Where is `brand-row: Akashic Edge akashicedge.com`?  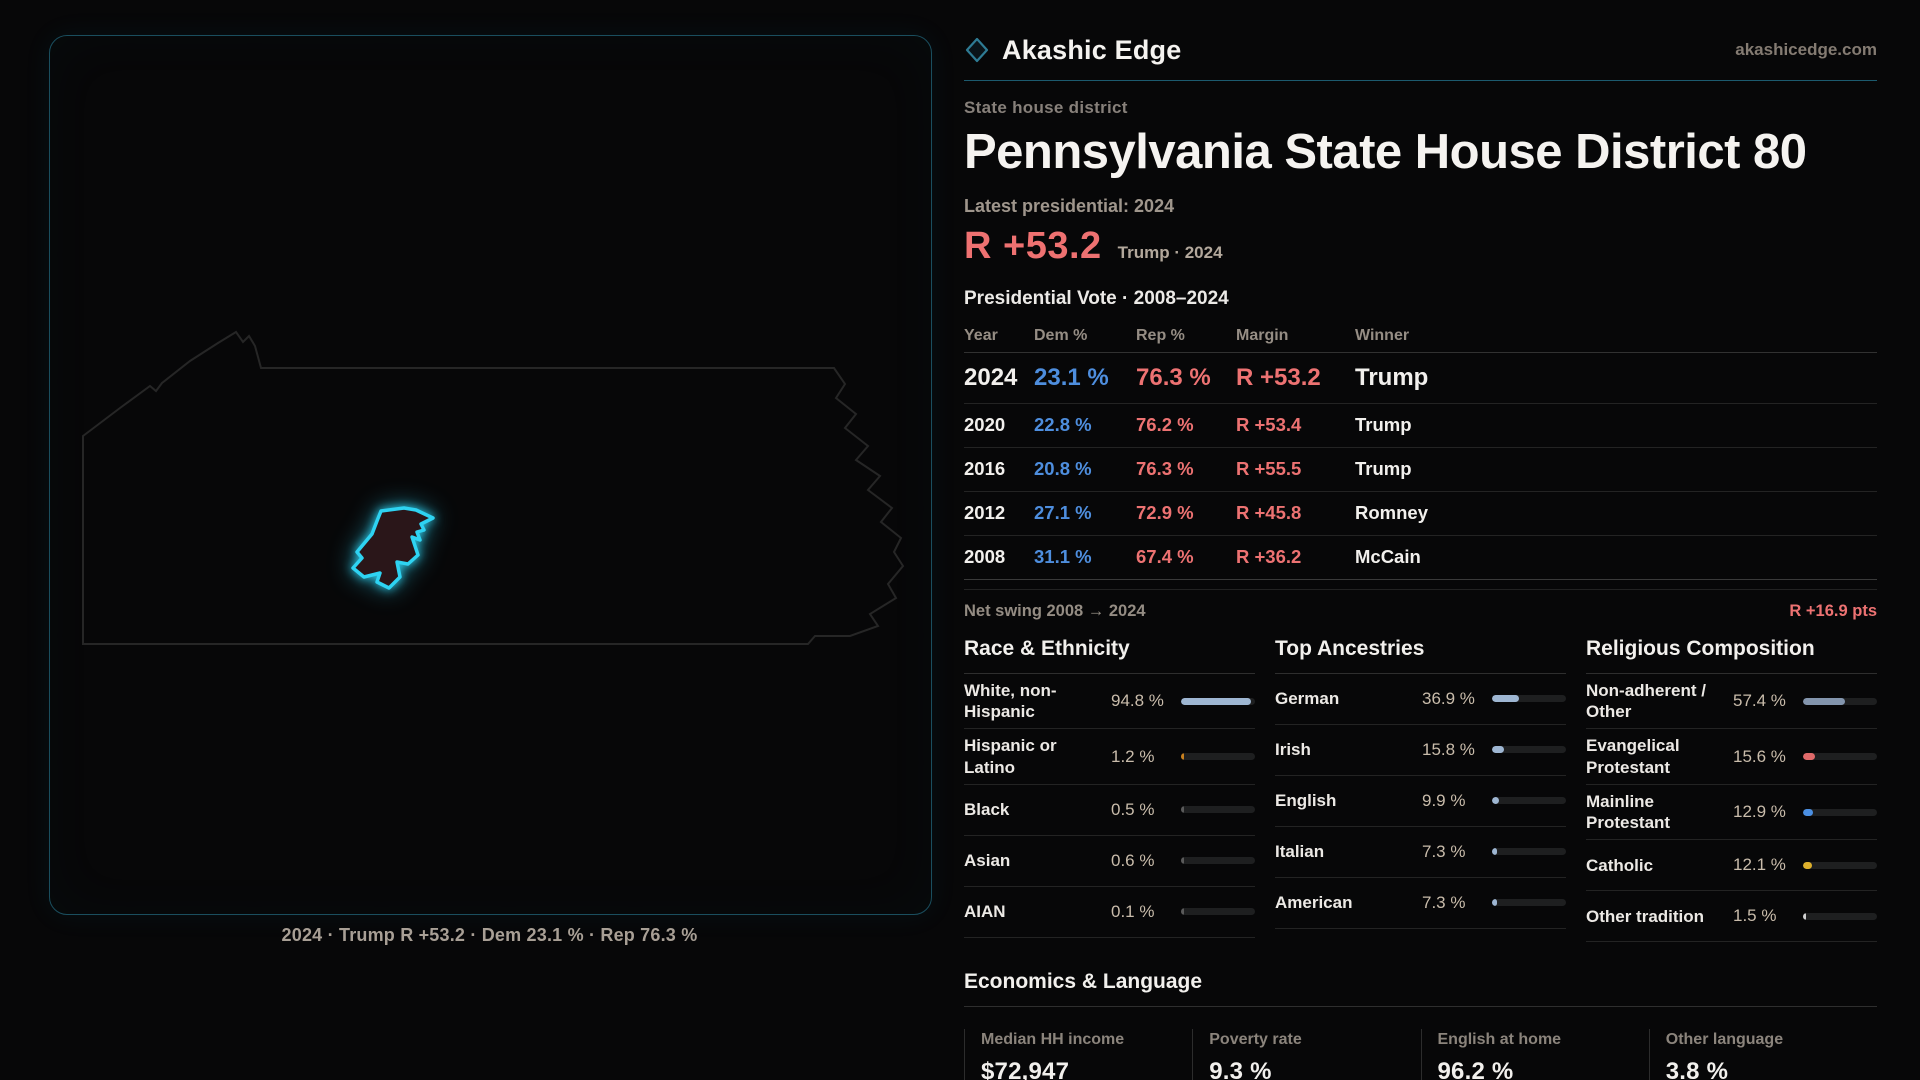 brand-row: Akashic Edge akashicedge.com is located at coordinates (1420, 50).